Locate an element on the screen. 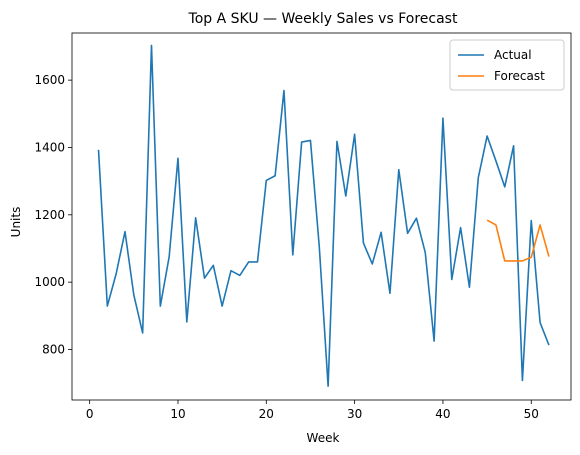 The image size is (580, 455). y-axis-label: Units is located at coordinates (16, 222).